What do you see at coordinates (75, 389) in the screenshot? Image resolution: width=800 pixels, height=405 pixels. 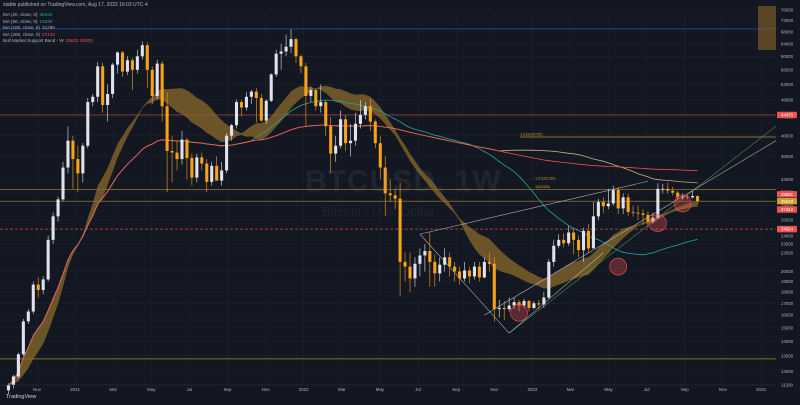 I see `x-tick-label: 2021` at bounding box center [75, 389].